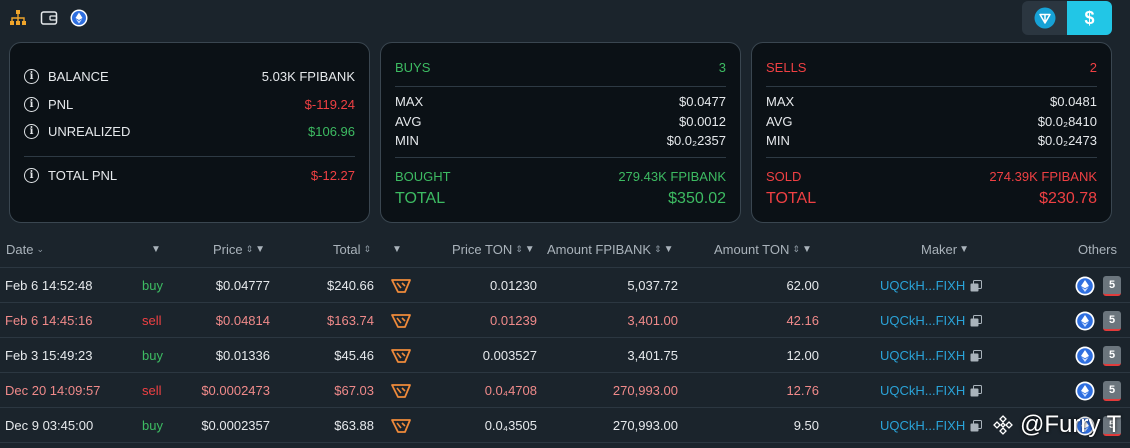 The width and height of the screenshot is (1130, 448). Describe the element at coordinates (61, 104) in the screenshot. I see `pnl-label: PNL` at that location.